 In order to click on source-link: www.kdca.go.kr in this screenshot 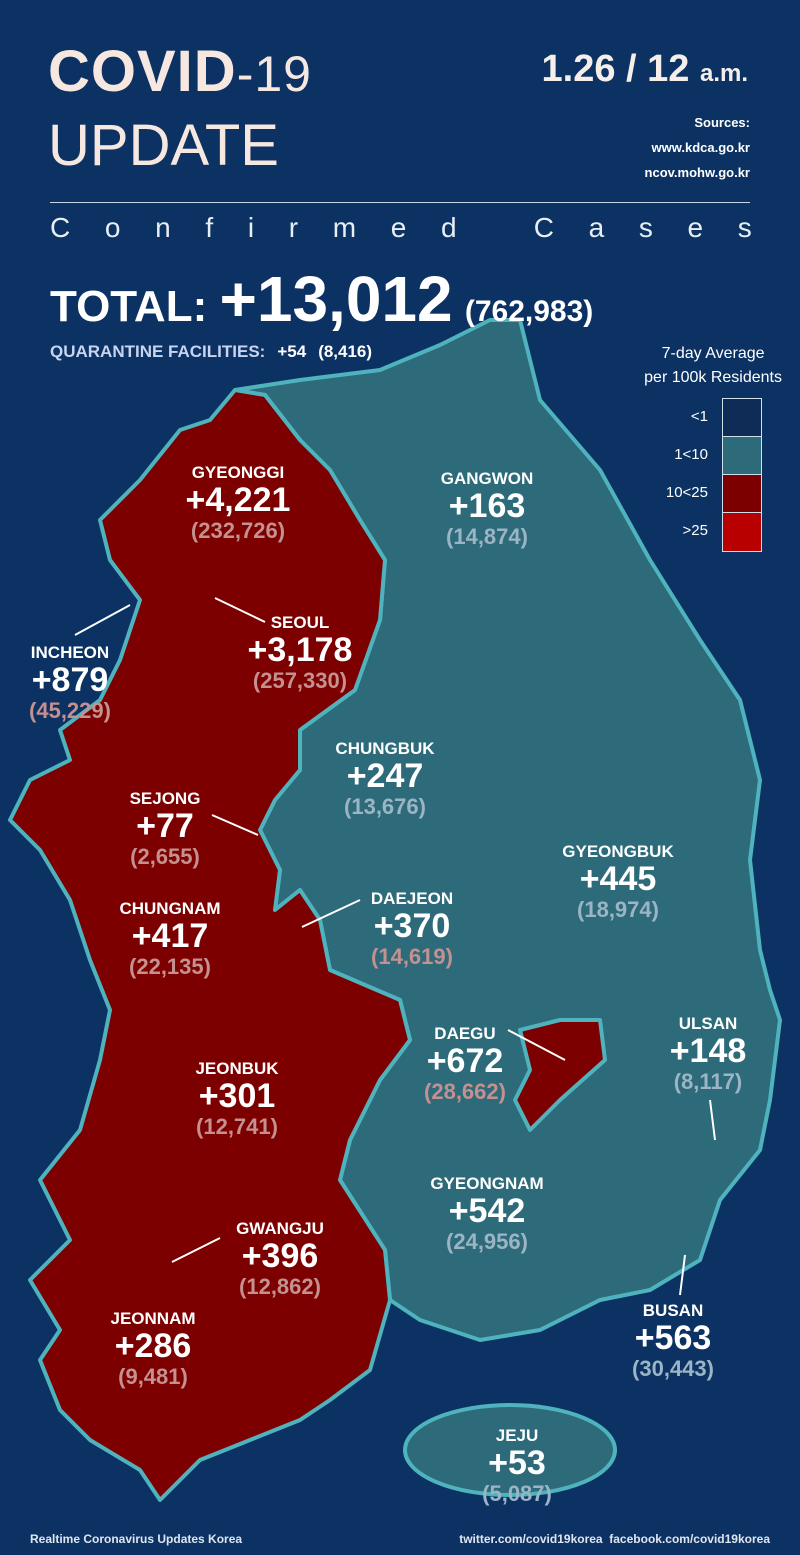, I will do `click(701, 147)`.